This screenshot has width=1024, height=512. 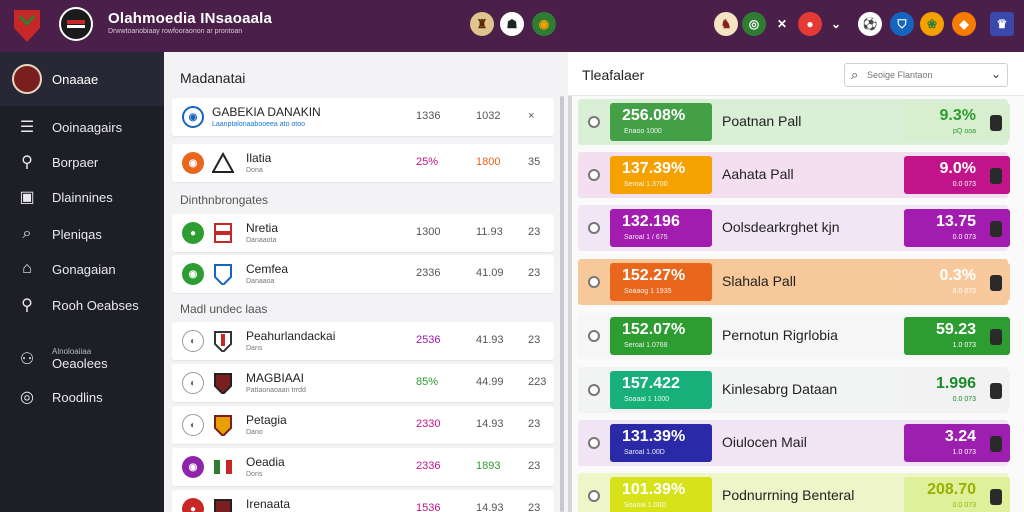 I want to click on row-col1: 2336, so click(x=428, y=273).